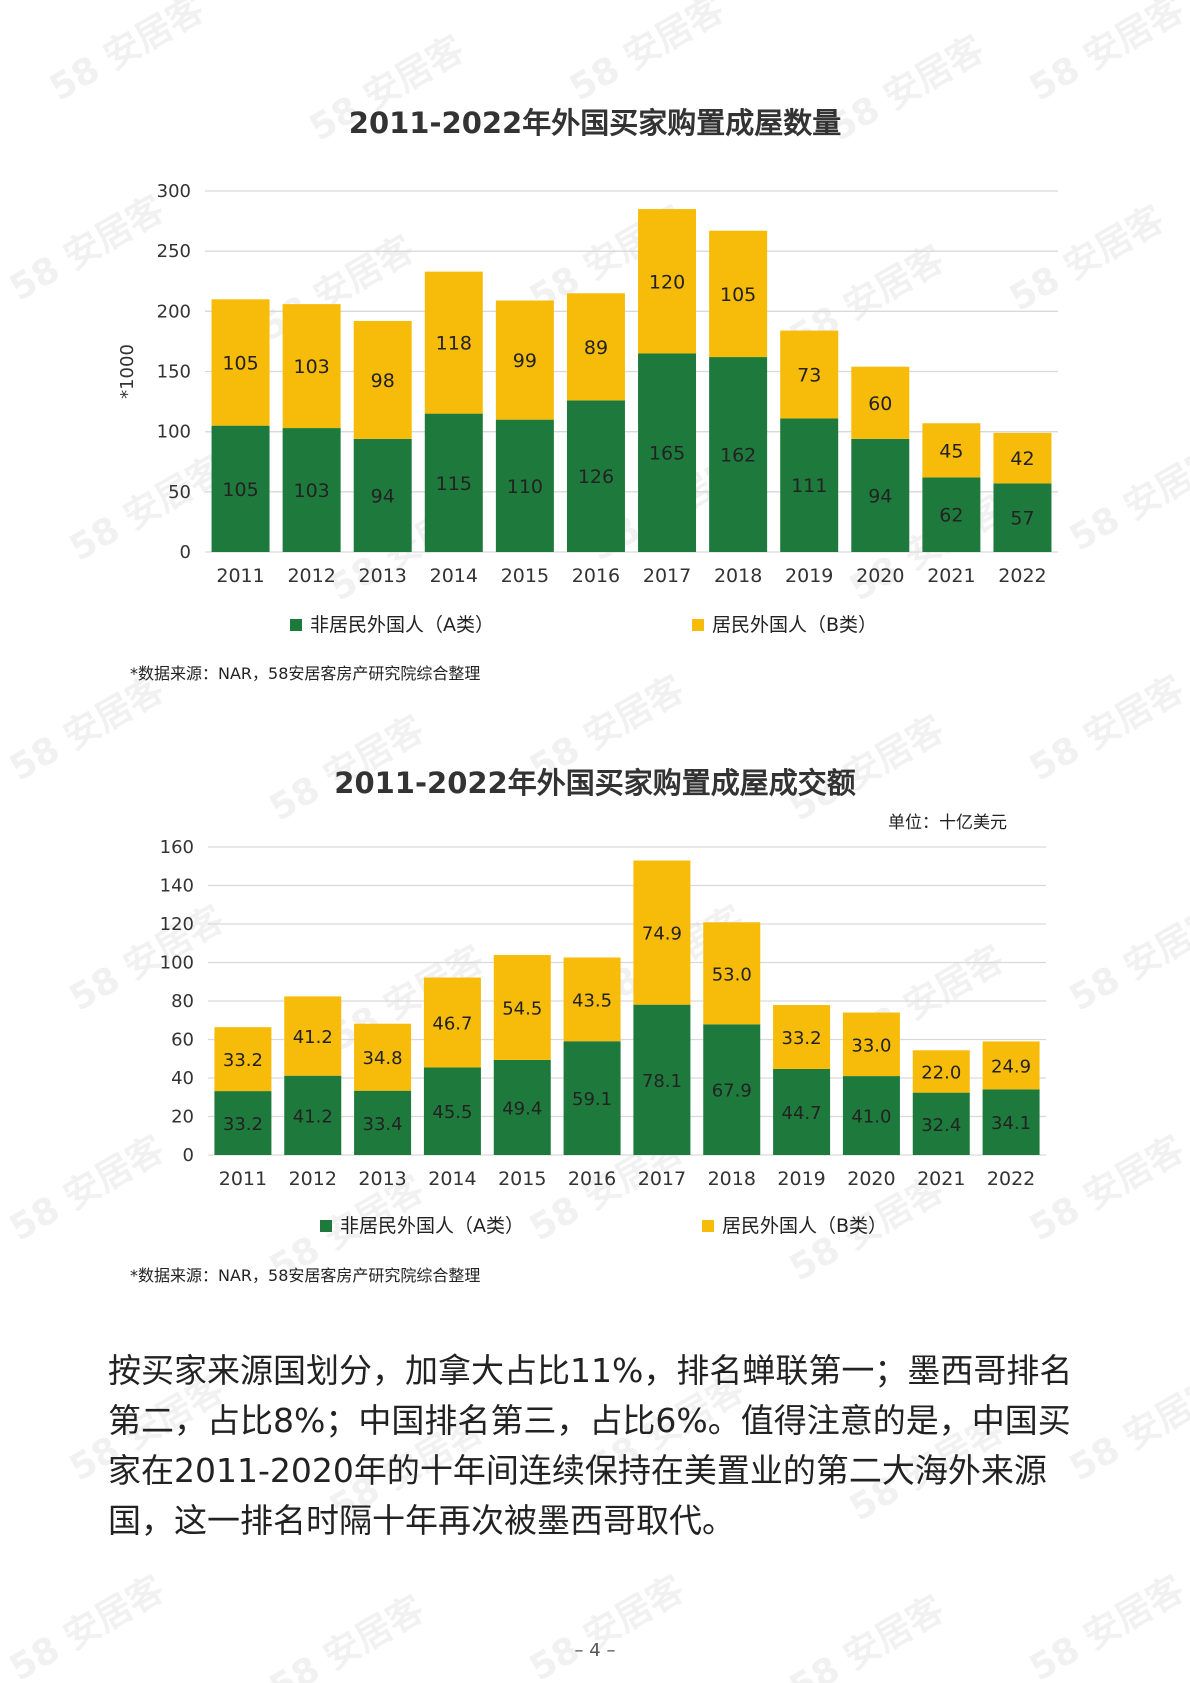 Image resolution: width=1190 pixels, height=1683 pixels. Describe the element at coordinates (951, 516) in the screenshot. I see `data-label-a: 62` at that location.